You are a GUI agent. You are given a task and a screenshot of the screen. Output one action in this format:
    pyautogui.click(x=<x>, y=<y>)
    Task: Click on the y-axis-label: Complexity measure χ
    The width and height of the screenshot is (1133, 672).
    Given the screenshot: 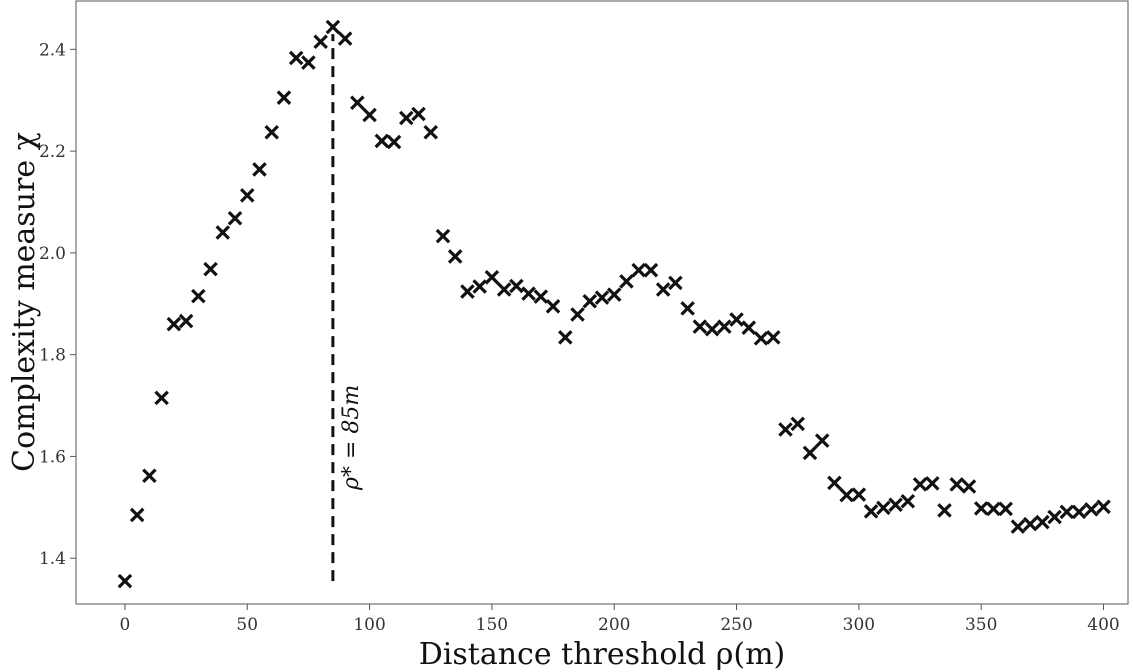 What is the action you would take?
    pyautogui.click(x=24, y=302)
    